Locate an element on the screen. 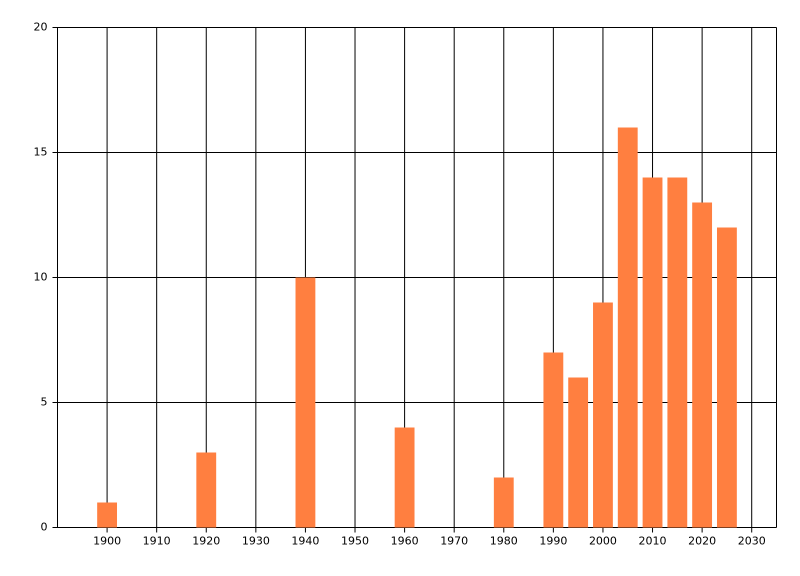  y-tick-label: 0 is located at coordinates (44, 527).